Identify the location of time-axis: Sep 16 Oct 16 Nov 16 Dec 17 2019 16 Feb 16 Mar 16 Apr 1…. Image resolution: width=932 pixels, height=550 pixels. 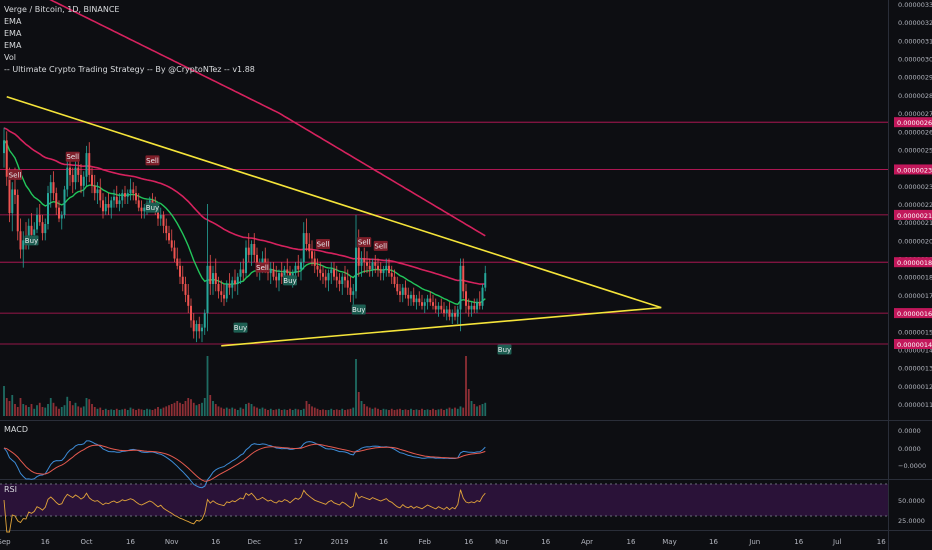
(443, 542).